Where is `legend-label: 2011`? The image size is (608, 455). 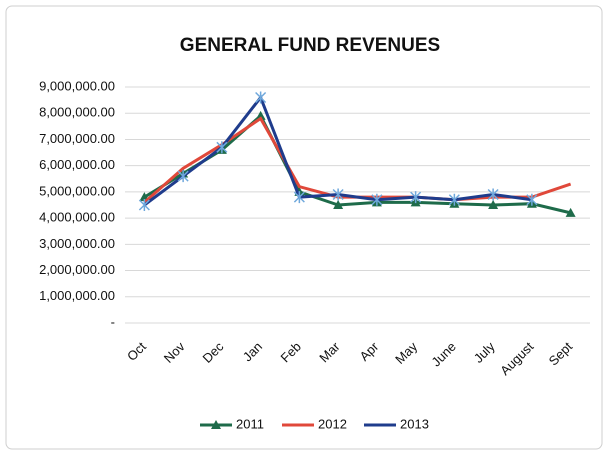 legend-label: 2011 is located at coordinates (250, 423).